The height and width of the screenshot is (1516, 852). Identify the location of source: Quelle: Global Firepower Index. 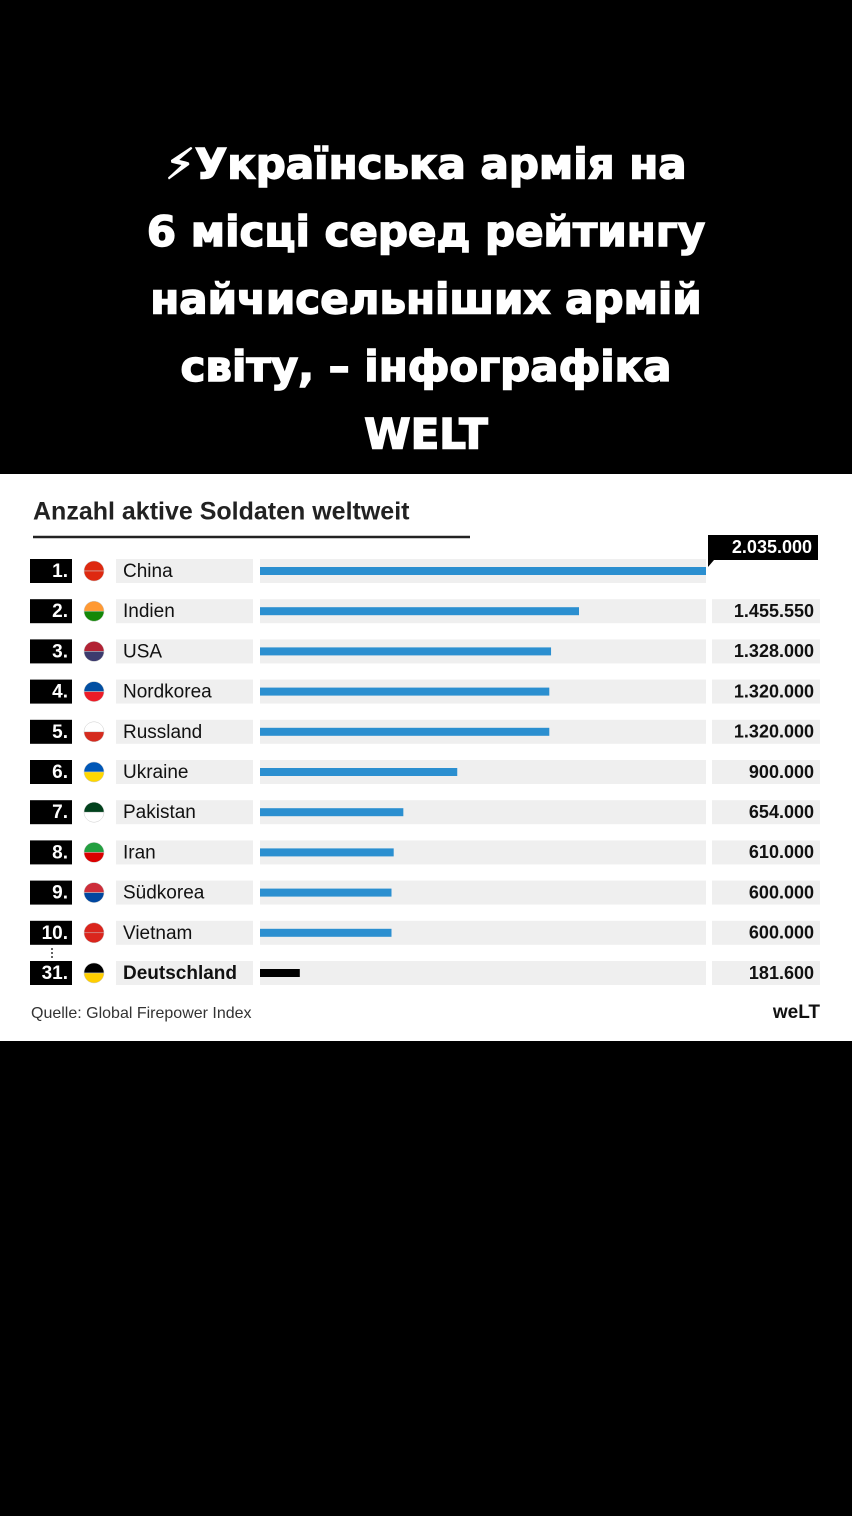
(141, 1013).